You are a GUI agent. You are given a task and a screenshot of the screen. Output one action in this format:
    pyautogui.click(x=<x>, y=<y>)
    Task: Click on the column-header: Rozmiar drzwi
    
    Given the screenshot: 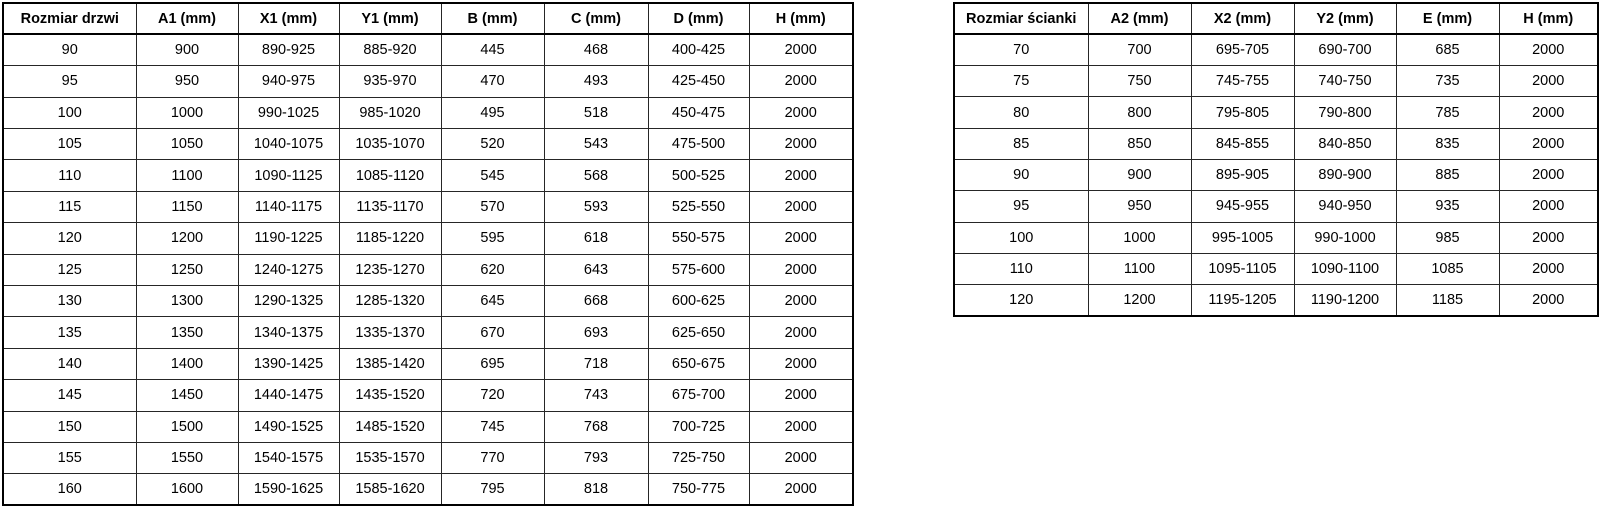 What is the action you would take?
    pyautogui.click(x=69, y=19)
    